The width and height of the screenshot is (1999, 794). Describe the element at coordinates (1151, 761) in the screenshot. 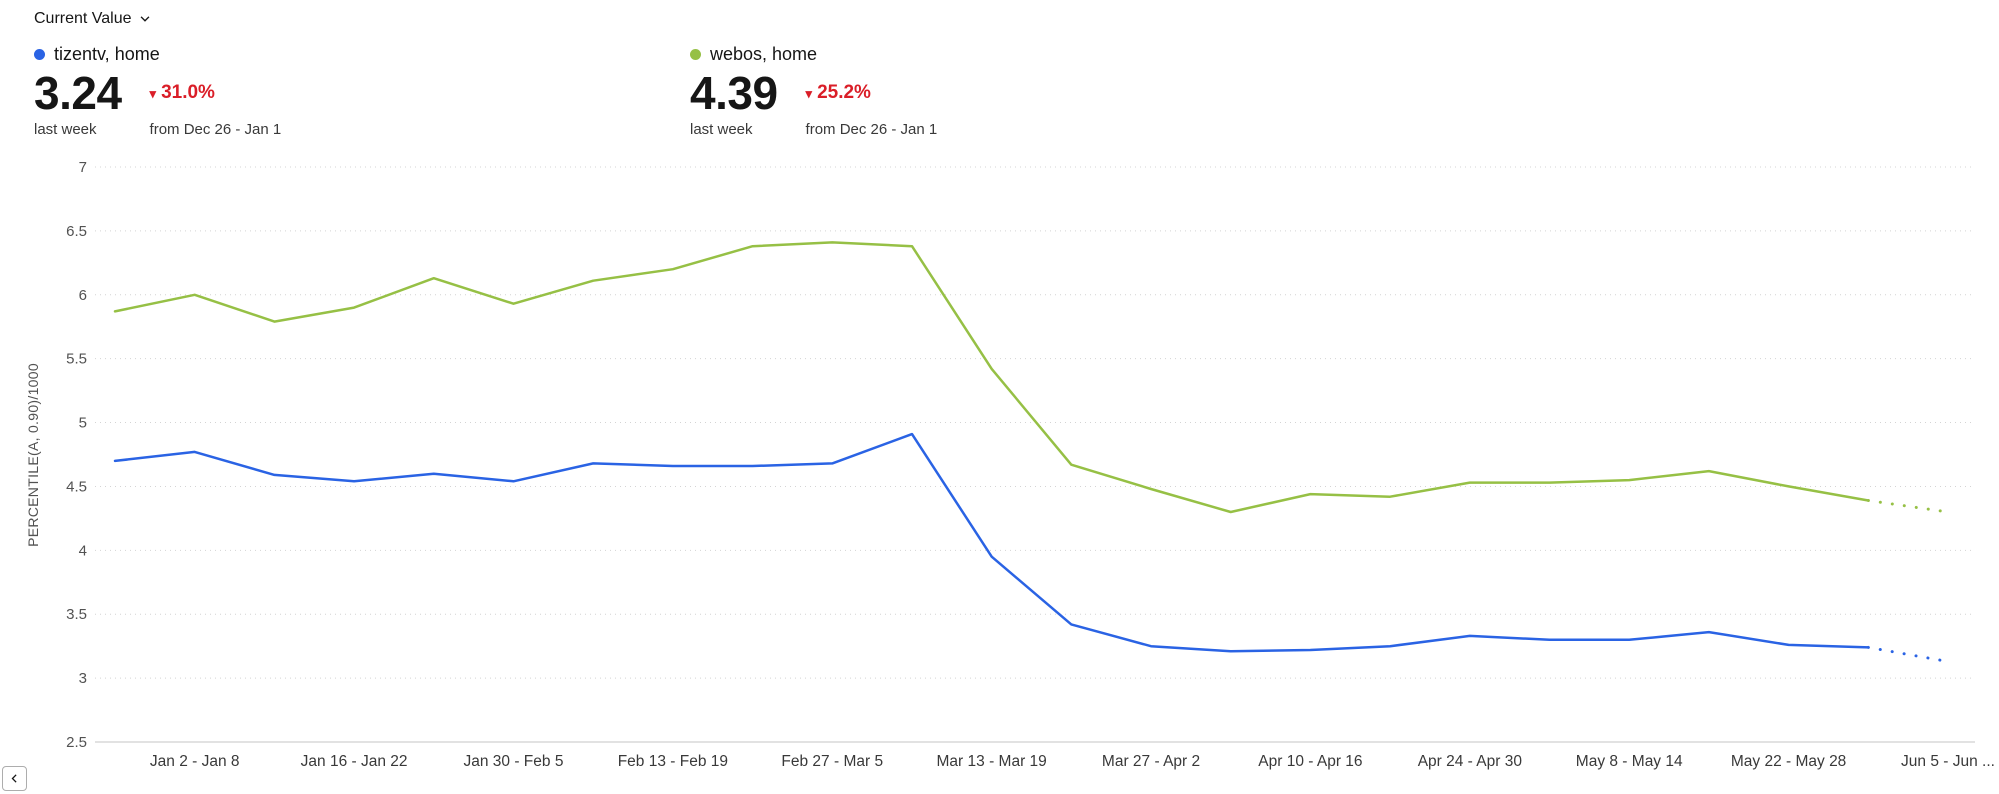

I see `x-tick-label: Mar 27 - Apr 2` at that location.